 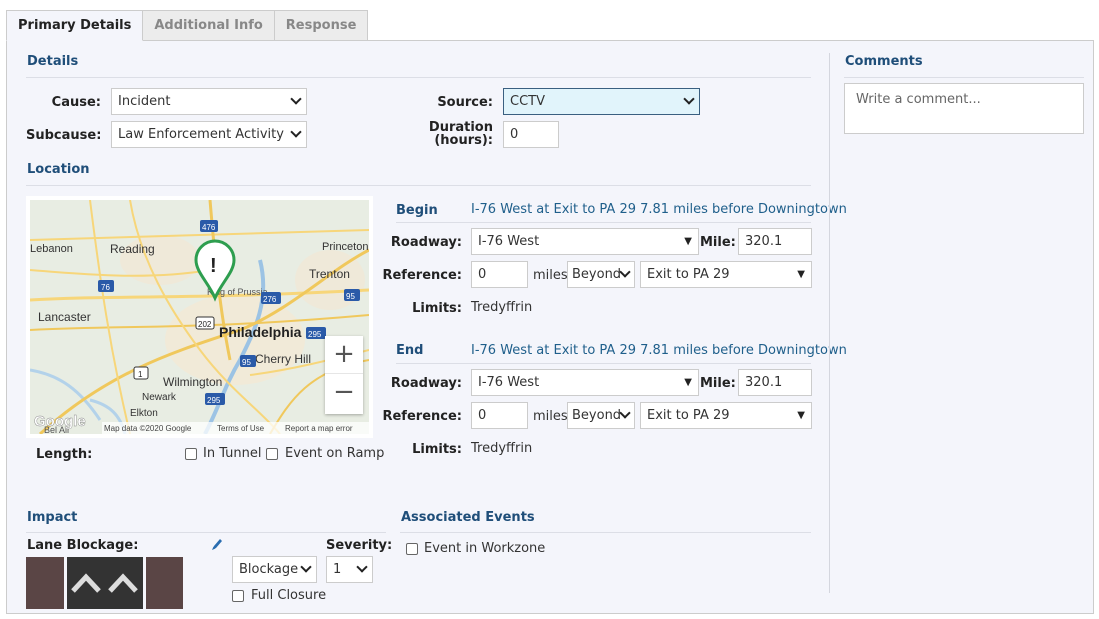 I want to click on svg-text: 1, so click(x=140, y=374).